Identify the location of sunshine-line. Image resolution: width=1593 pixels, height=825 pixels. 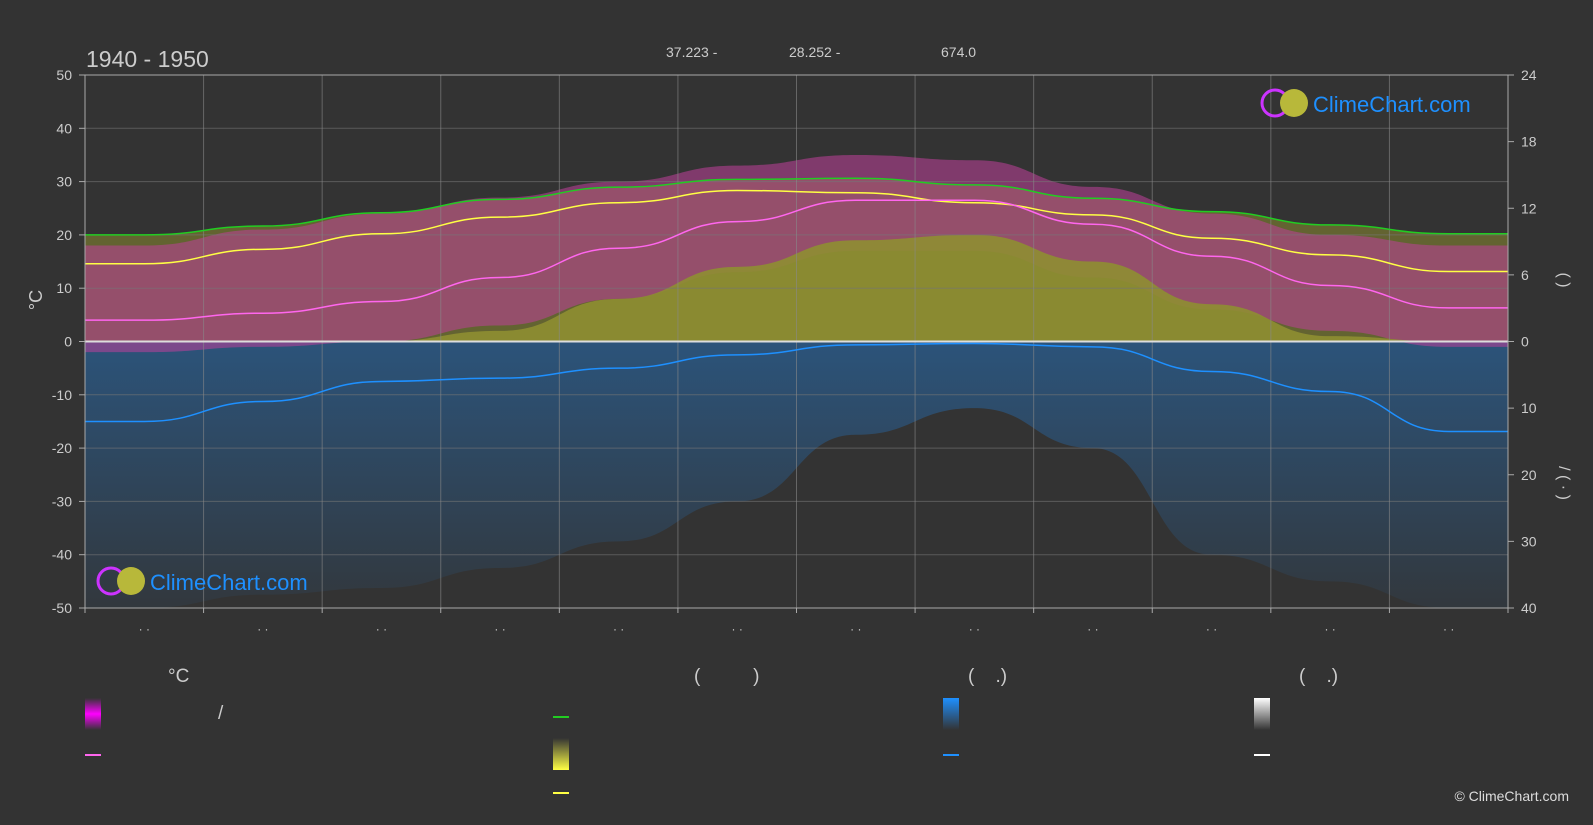
(796, 231).